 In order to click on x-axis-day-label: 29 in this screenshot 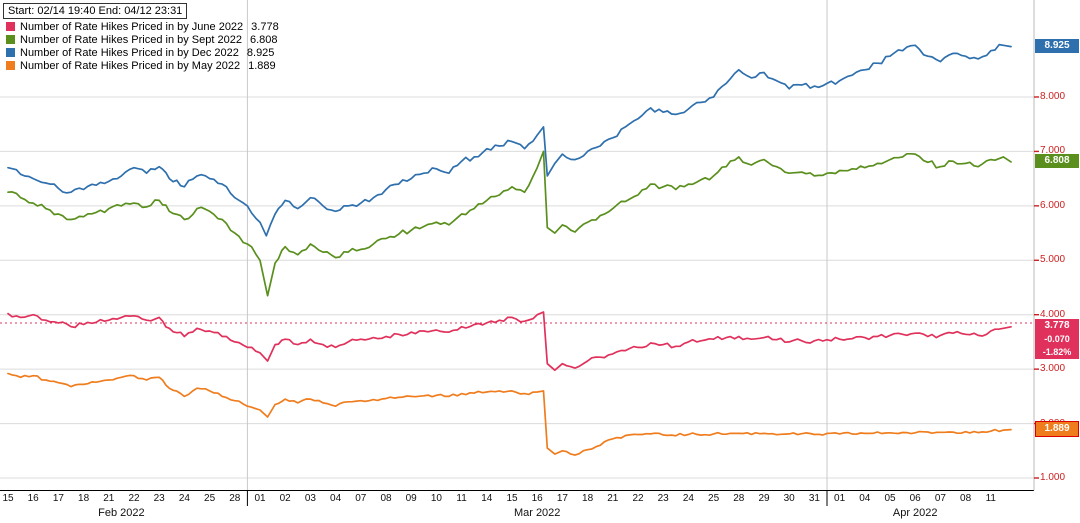, I will do `click(764, 498)`.